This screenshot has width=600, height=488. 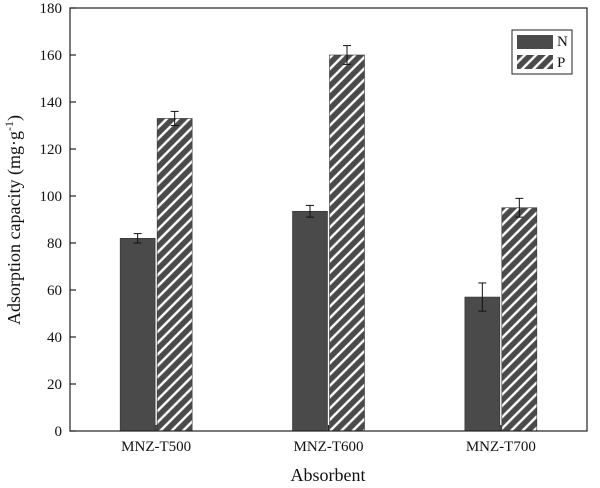 I want to click on y-tick-label: 160, so click(x=51, y=56).